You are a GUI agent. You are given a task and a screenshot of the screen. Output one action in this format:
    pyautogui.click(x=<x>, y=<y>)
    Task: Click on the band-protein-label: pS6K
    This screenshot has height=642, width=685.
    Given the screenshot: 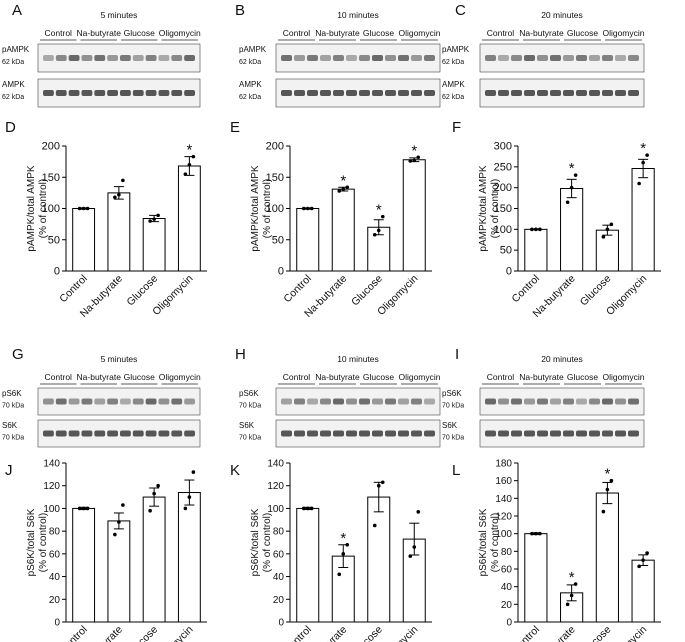 What is the action you would take?
    pyautogui.click(x=452, y=393)
    